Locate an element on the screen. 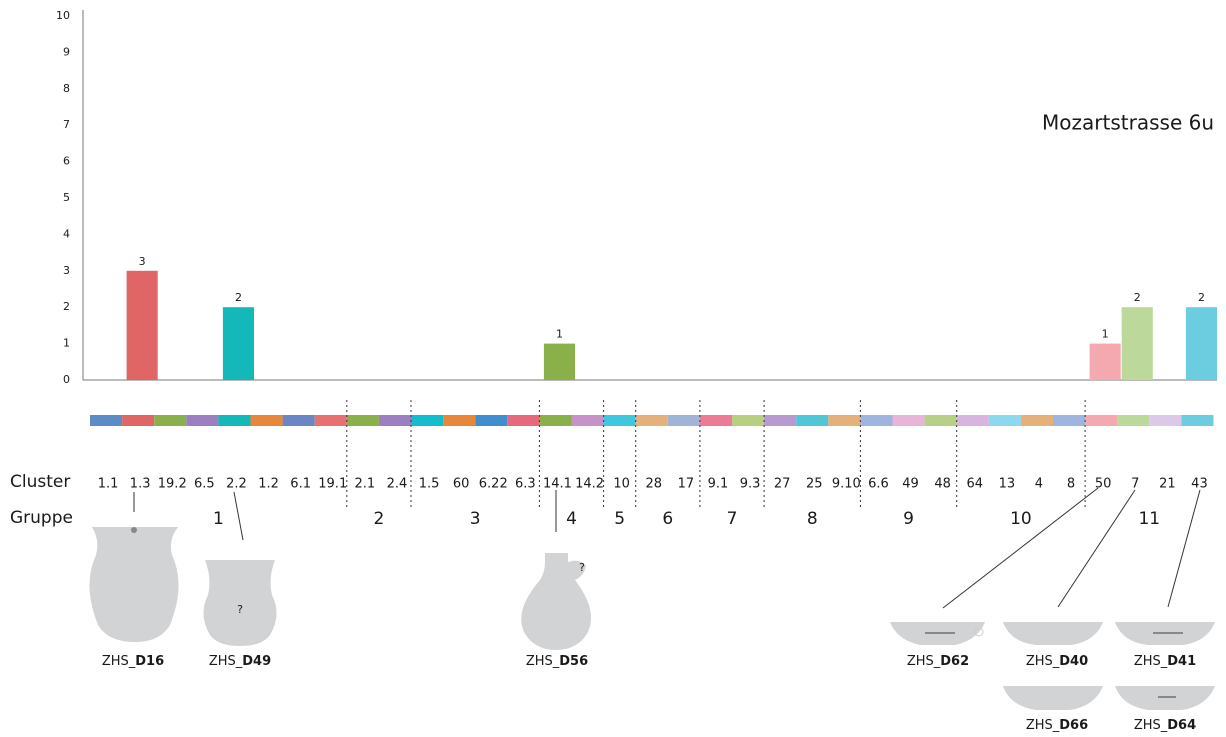 This screenshot has width=1226, height=737. cluster-label: 1.1 is located at coordinates (108, 484).